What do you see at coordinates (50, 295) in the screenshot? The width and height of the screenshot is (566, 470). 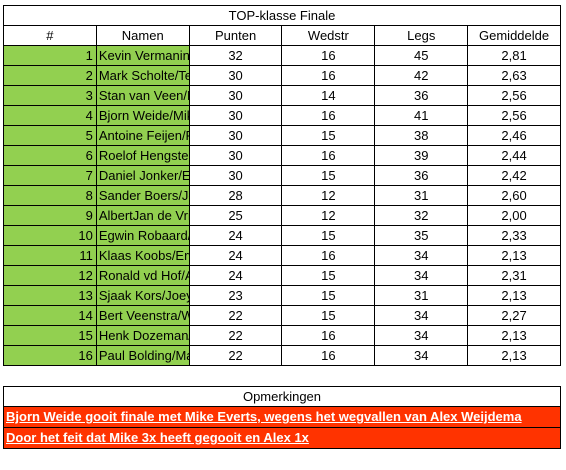 I see `rank-cell: 13` at bounding box center [50, 295].